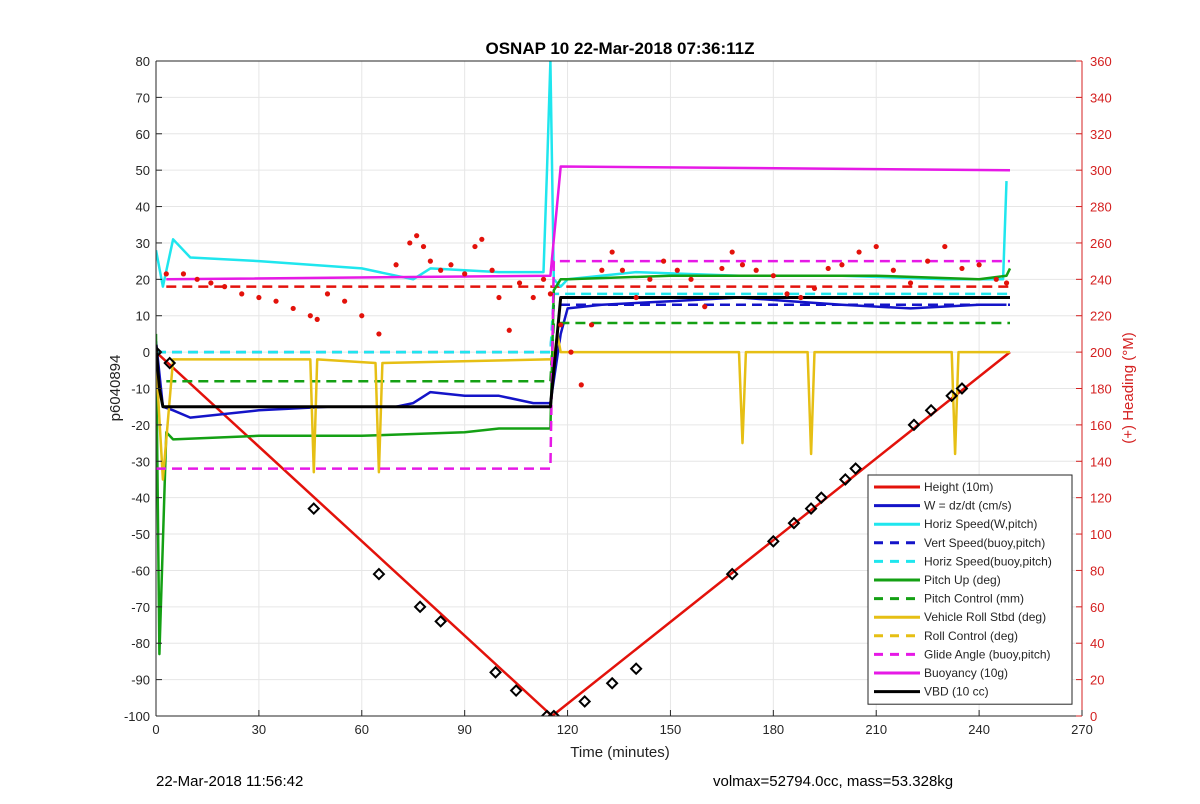  What do you see at coordinates (958, 487) in the screenshot?
I see `legend-label: Height (10m)` at bounding box center [958, 487].